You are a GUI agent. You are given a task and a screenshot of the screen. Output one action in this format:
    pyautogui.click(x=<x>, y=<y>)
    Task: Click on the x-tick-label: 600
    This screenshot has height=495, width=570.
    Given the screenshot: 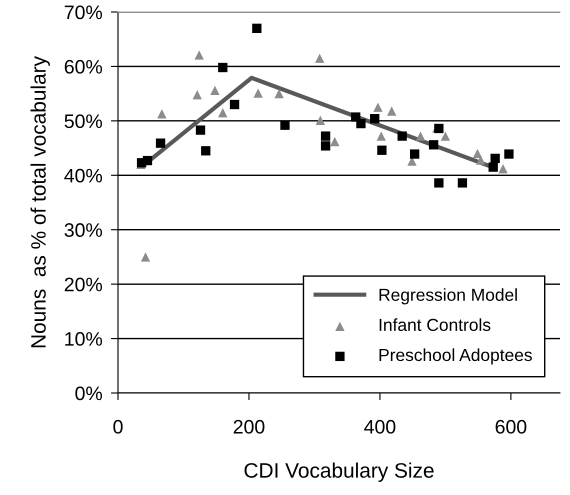 What is the action you would take?
    pyautogui.click(x=511, y=427)
    